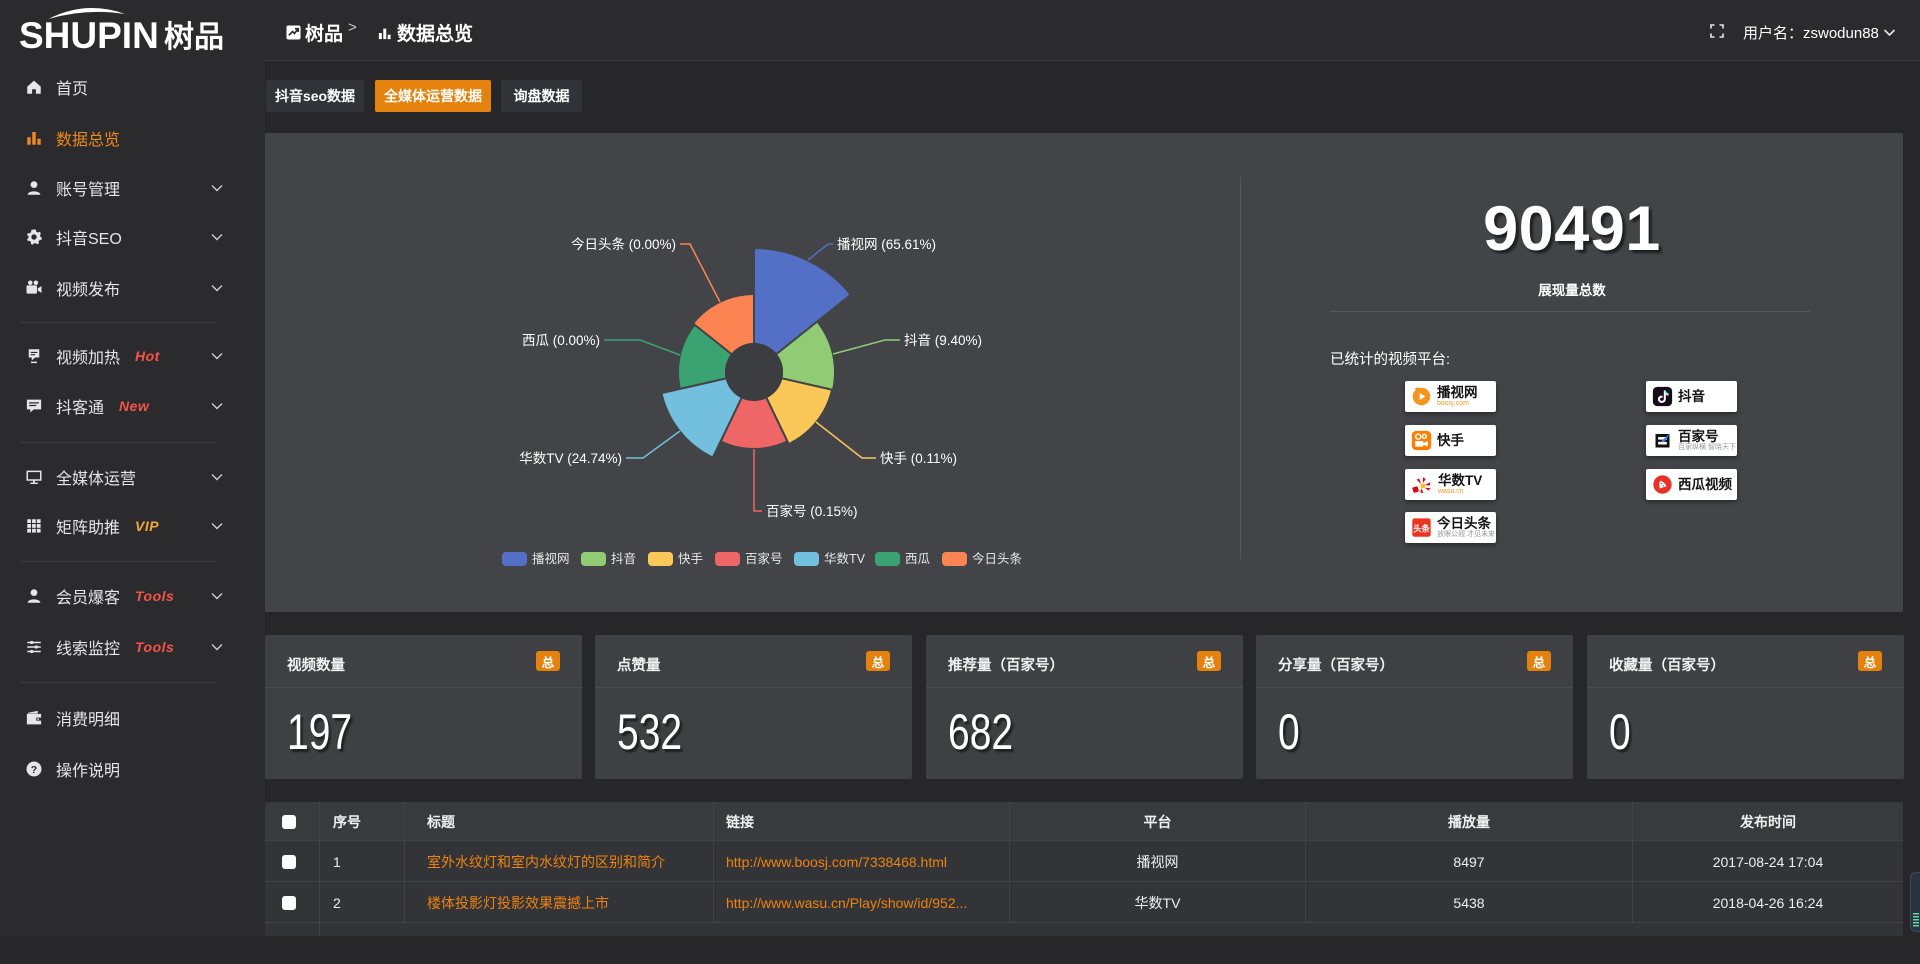 Image resolution: width=1920 pixels, height=964 pixels. Describe the element at coordinates (1421, 528) in the screenshot. I see `svg-text: 头条` at that location.